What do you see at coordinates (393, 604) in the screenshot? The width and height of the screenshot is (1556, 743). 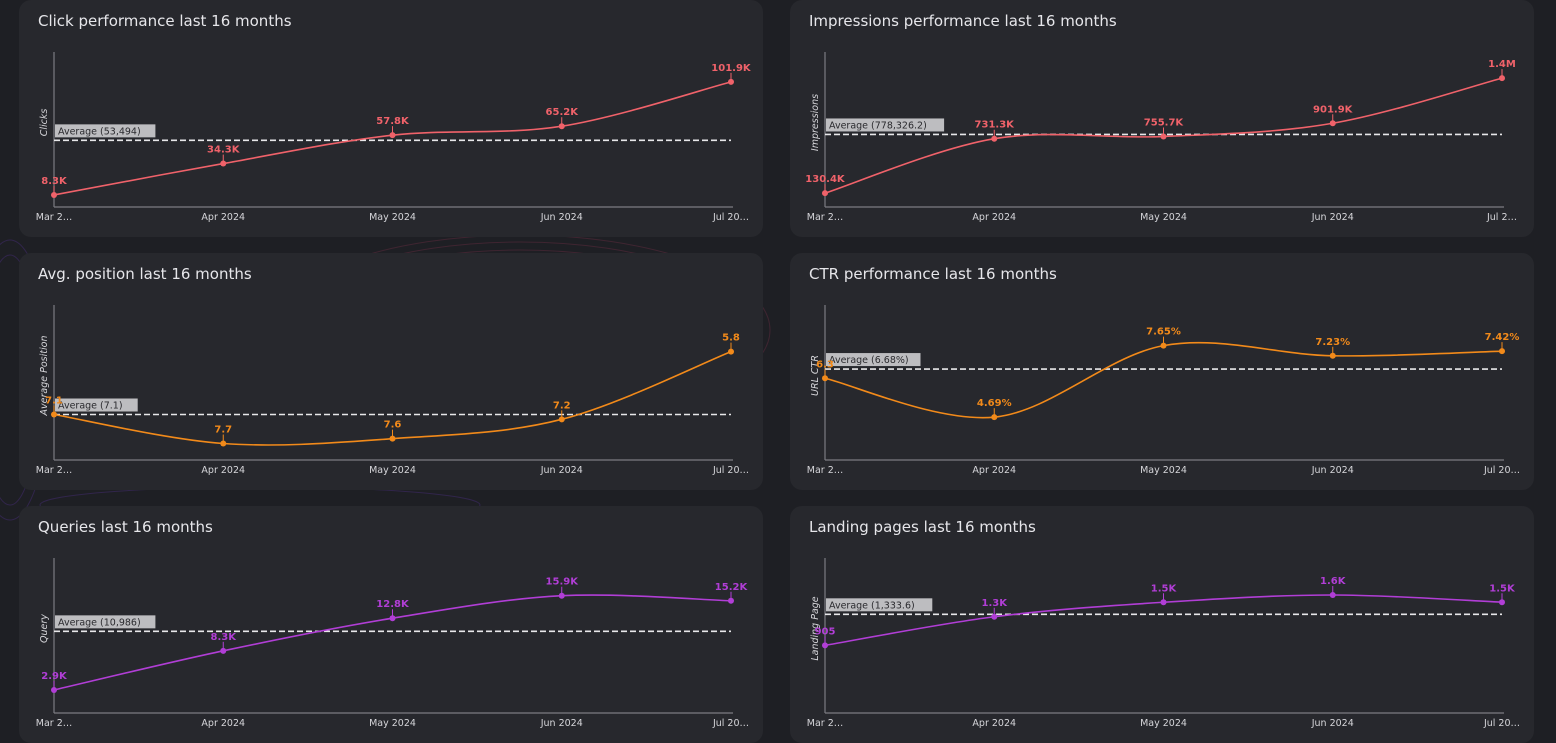 I see `data-label: 12.8K` at bounding box center [393, 604].